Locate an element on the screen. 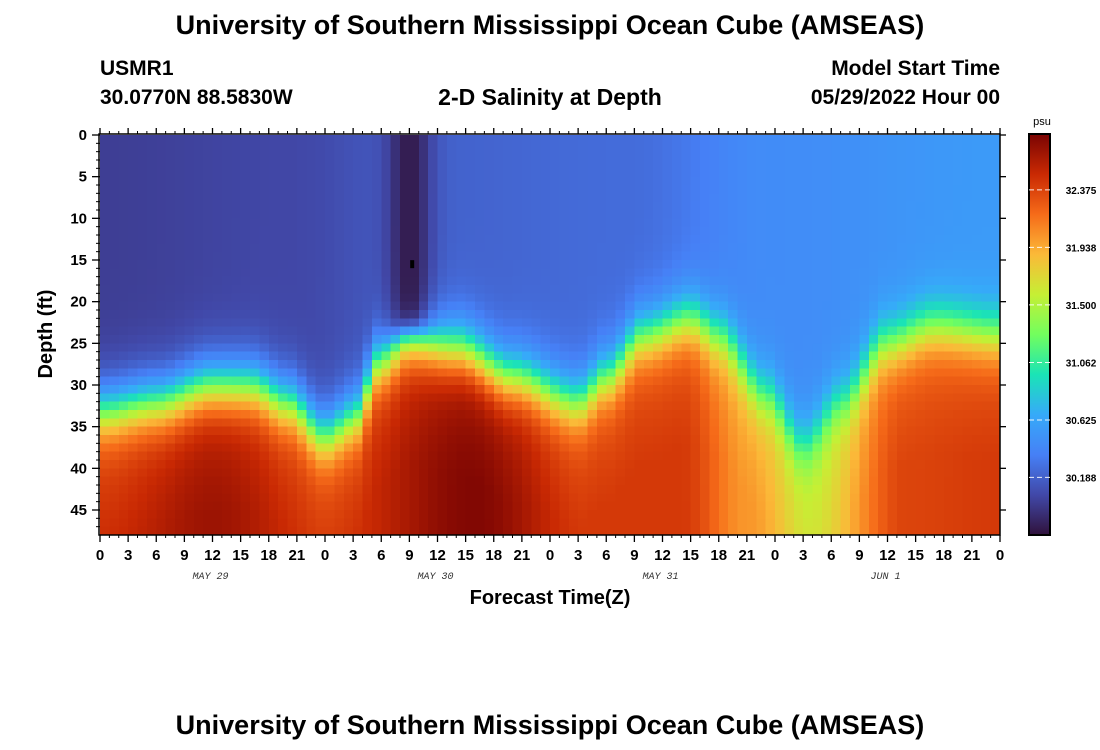  x-tick-label: 0 is located at coordinates (100, 555).